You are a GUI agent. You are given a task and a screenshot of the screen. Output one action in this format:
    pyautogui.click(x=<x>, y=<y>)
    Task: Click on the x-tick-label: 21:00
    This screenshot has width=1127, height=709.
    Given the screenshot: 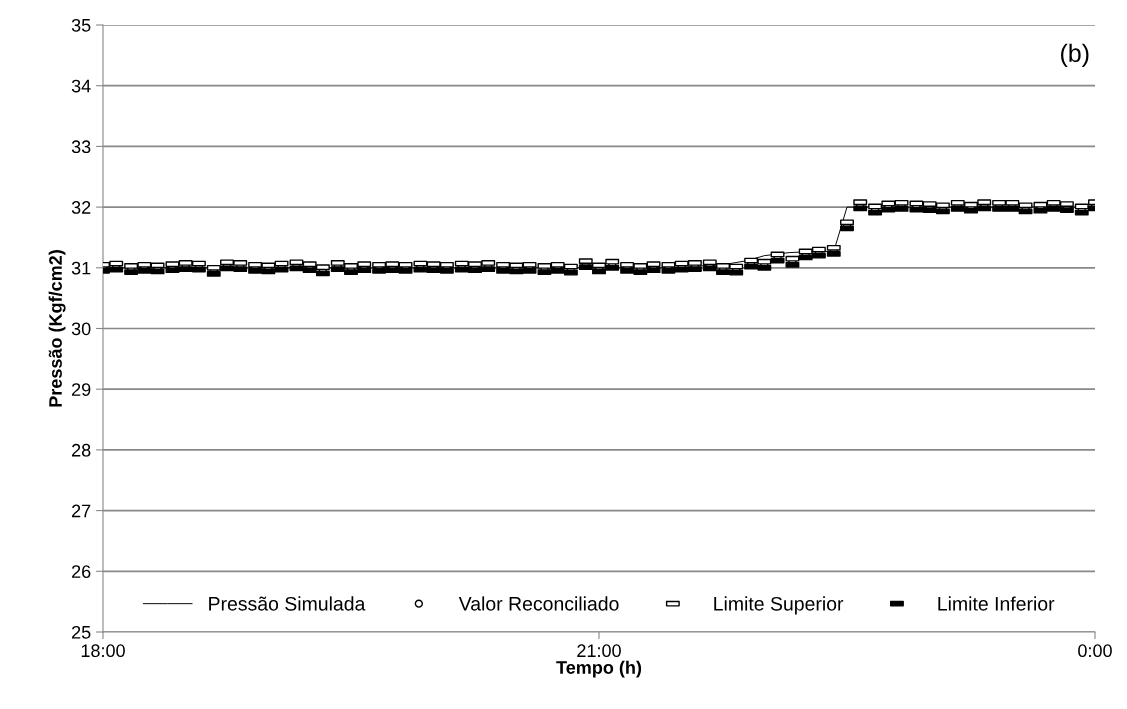 What is the action you would take?
    pyautogui.click(x=599, y=651)
    